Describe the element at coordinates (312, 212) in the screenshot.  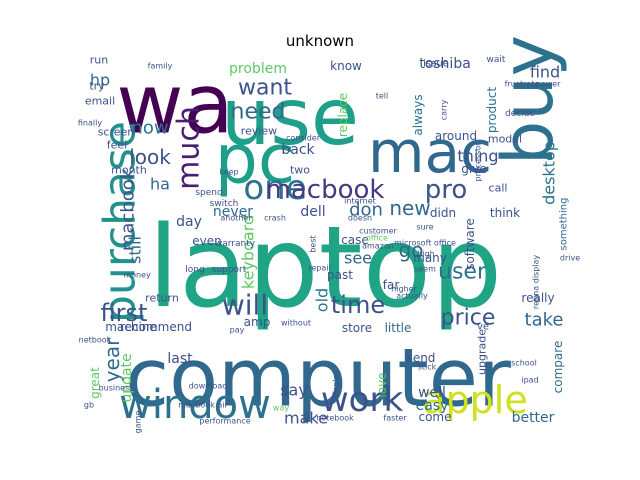
I see `cloud-word-dell: dell` at that location.